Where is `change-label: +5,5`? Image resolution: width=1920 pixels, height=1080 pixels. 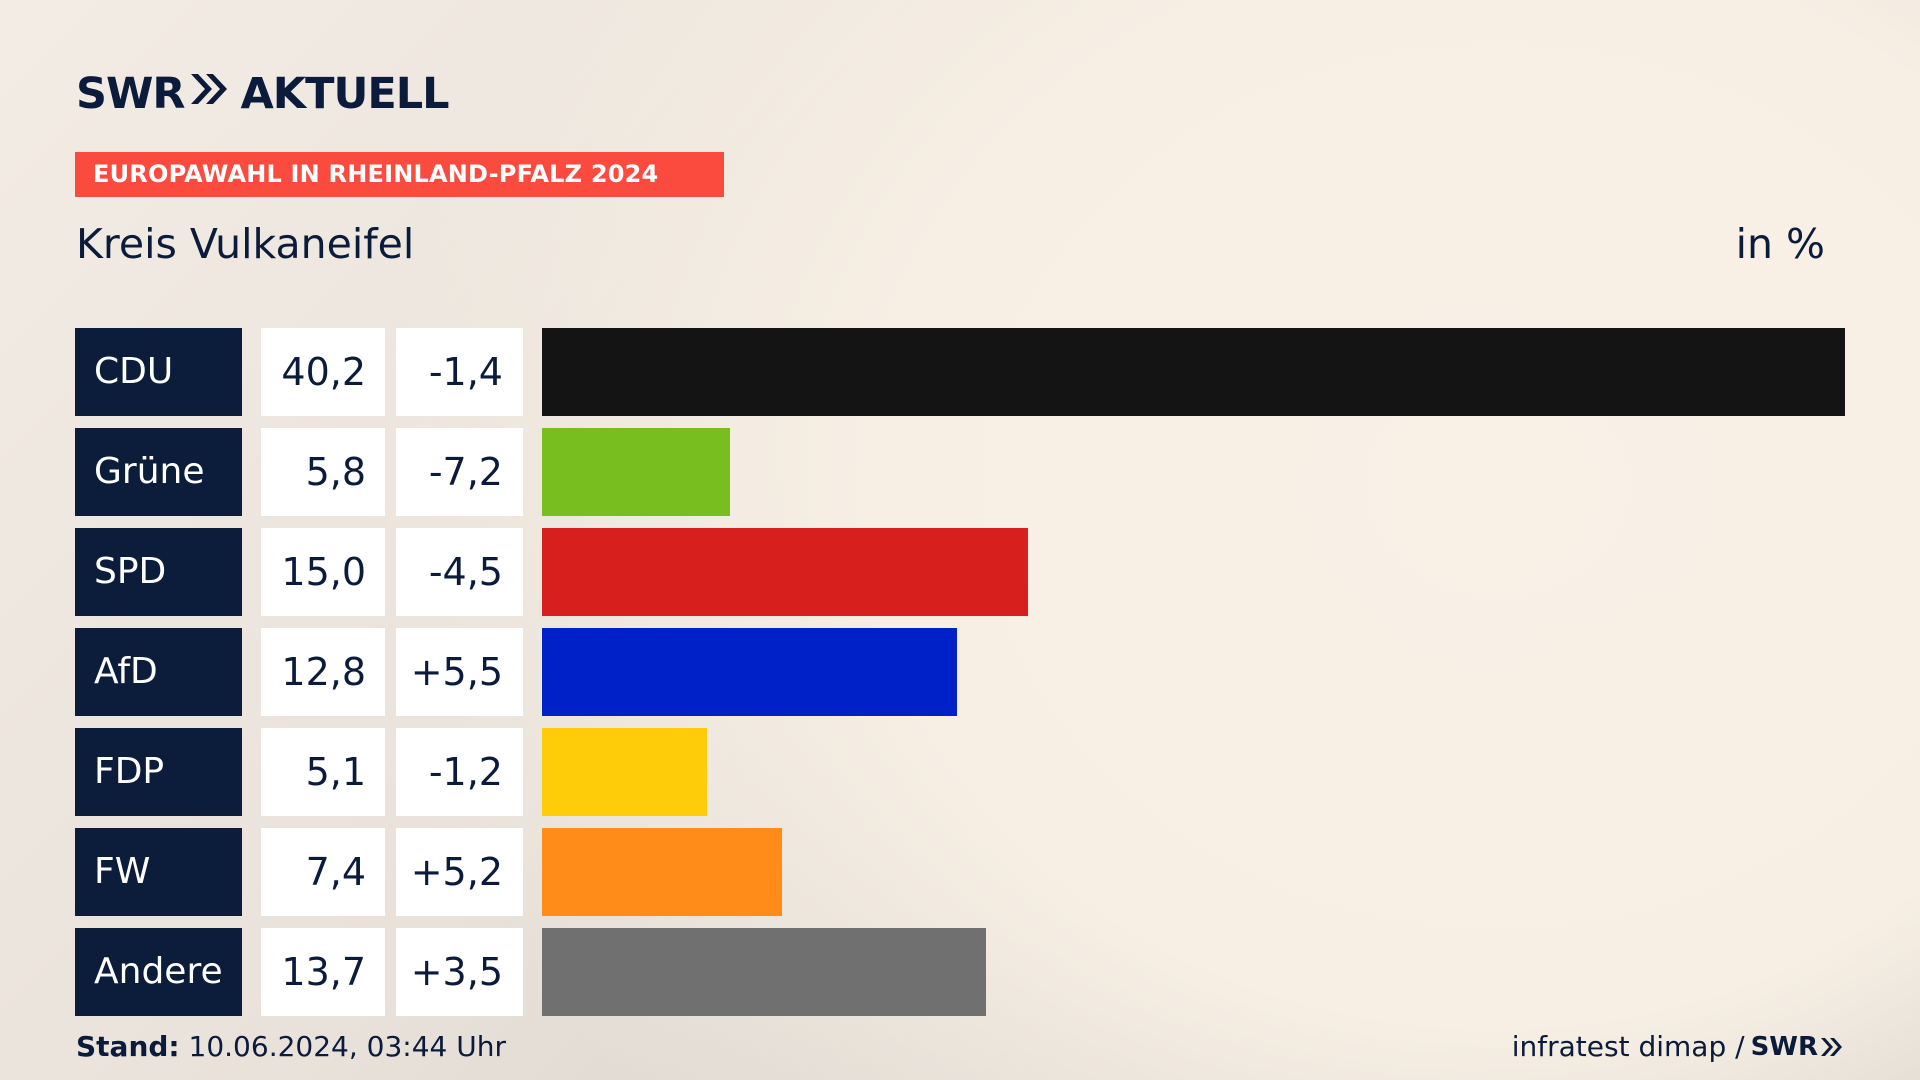
change-label: +5,5 is located at coordinates (459, 672).